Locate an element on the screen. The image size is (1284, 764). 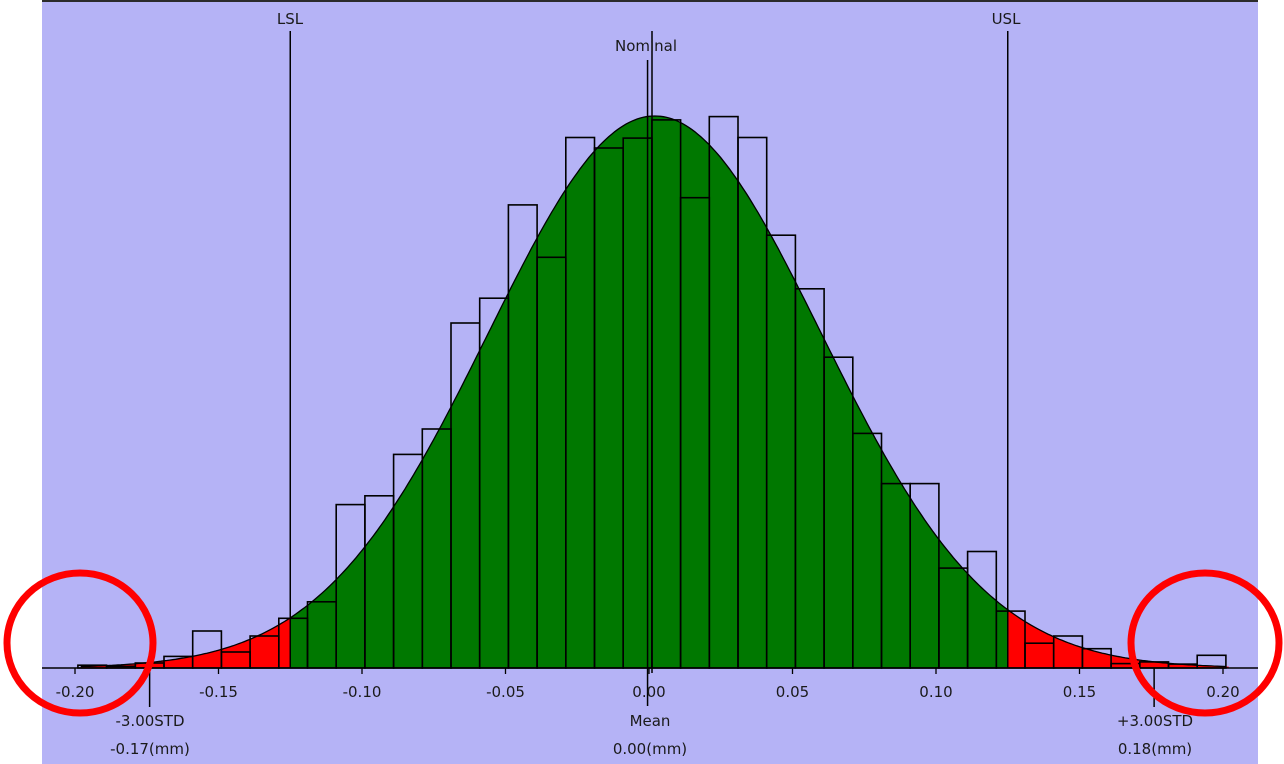
minus-3std-label: -3.00STD is located at coordinates (149, 721).